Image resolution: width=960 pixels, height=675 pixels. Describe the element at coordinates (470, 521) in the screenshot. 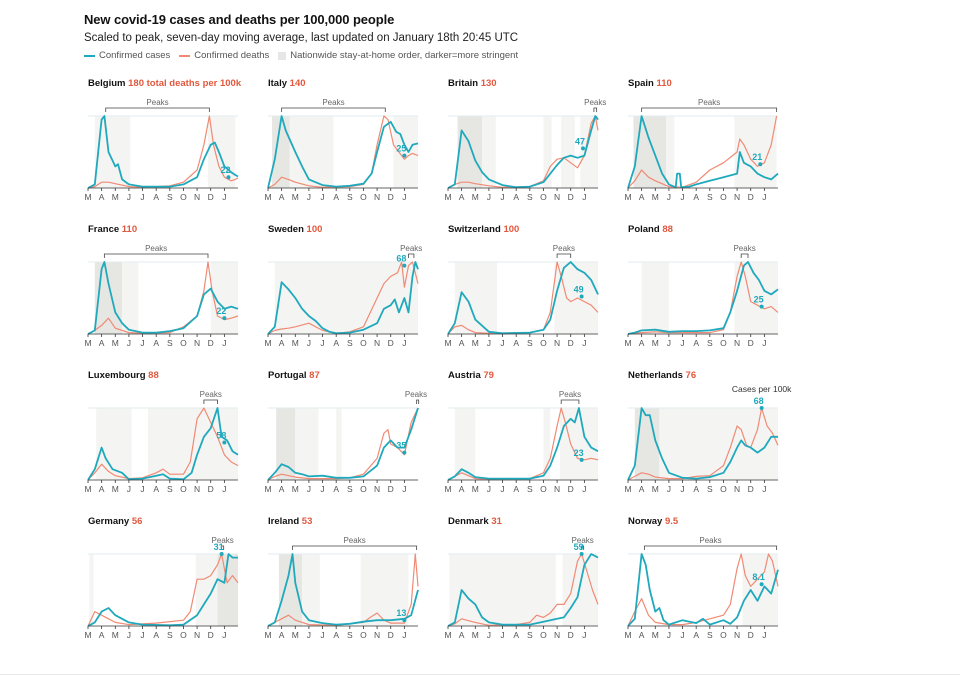

I see `country-name: Denmark` at that location.